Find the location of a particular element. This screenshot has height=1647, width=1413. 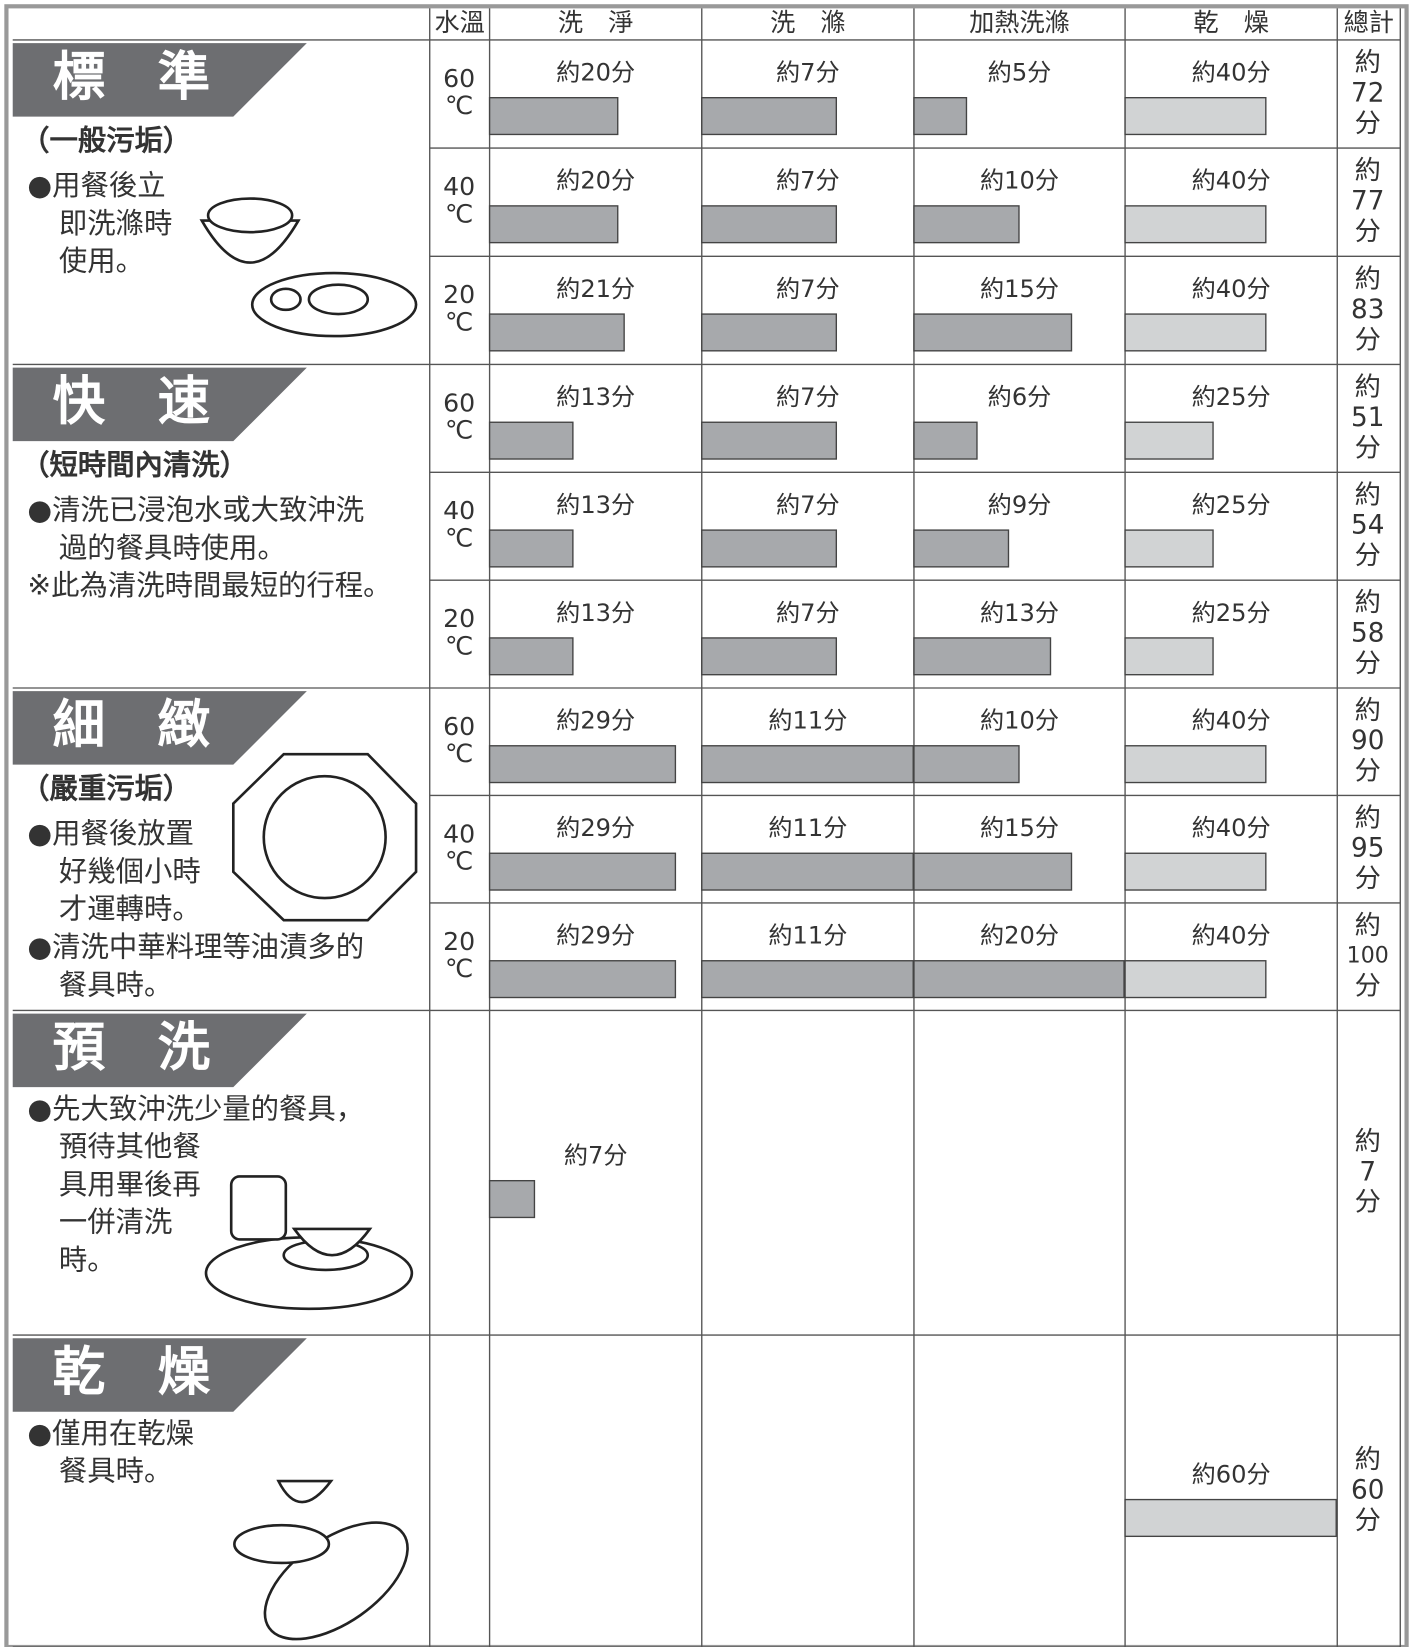

program-note: 一併清洗 is located at coordinates (115, 1222).